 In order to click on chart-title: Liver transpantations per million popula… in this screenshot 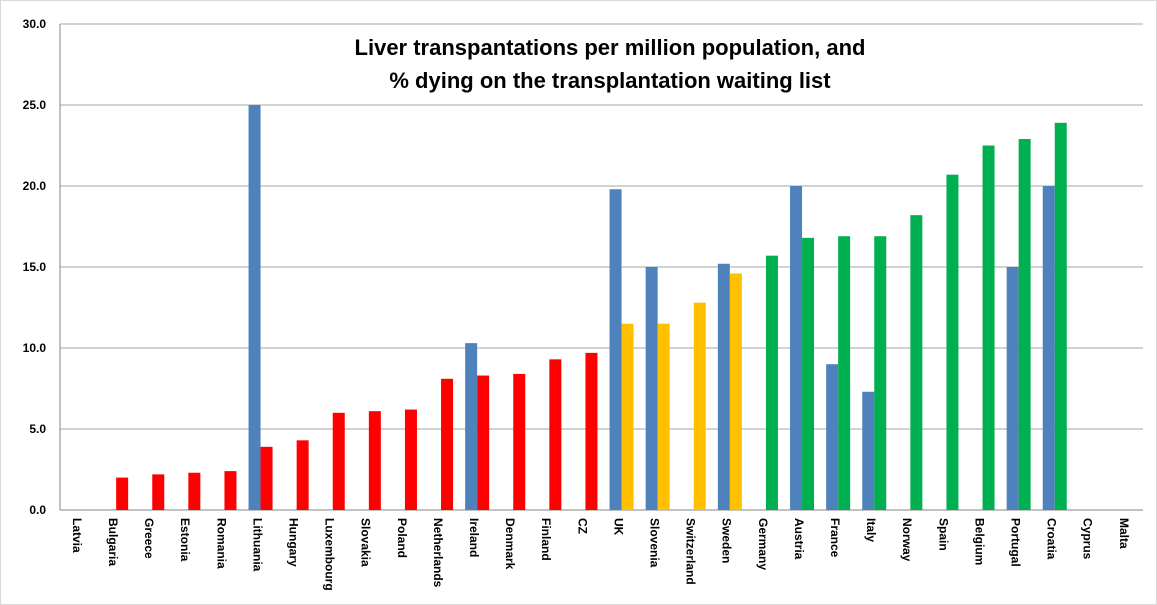, I will do `click(610, 47)`.